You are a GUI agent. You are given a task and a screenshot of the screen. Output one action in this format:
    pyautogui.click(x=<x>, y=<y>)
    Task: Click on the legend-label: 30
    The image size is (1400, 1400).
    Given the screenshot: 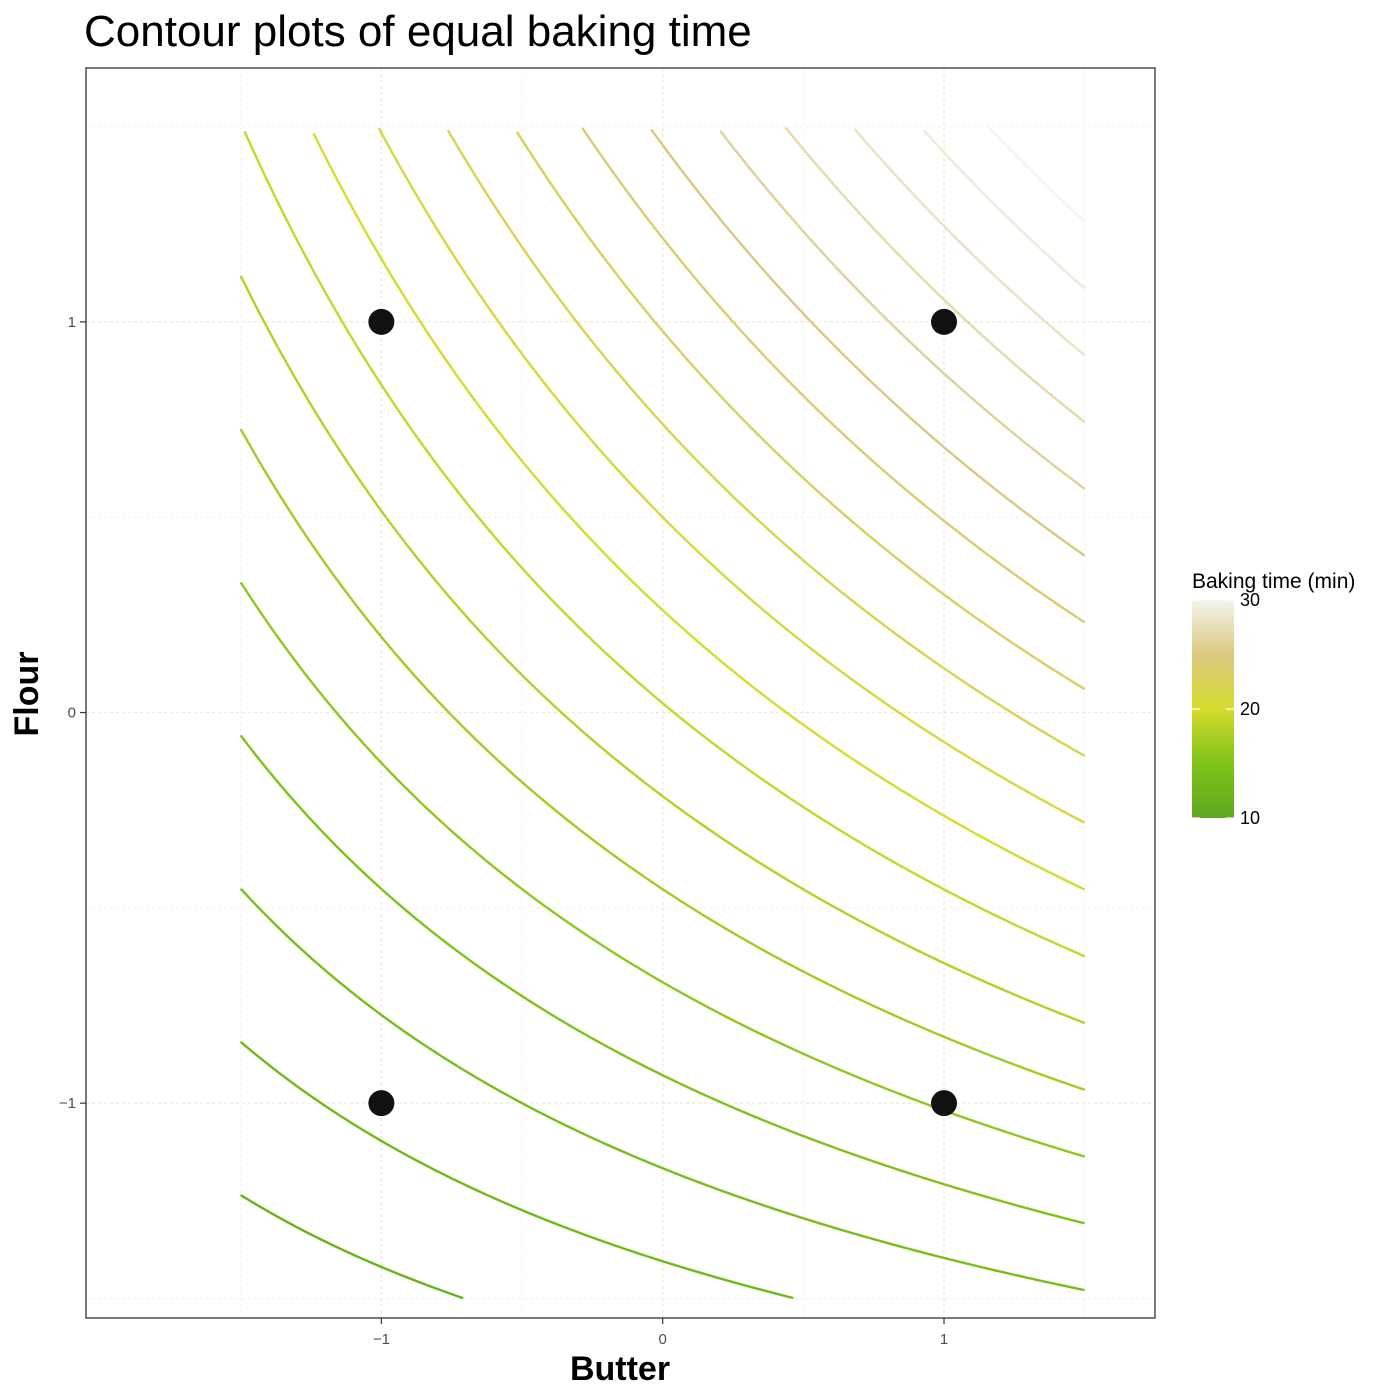 What is the action you would take?
    pyautogui.click(x=1250, y=600)
    